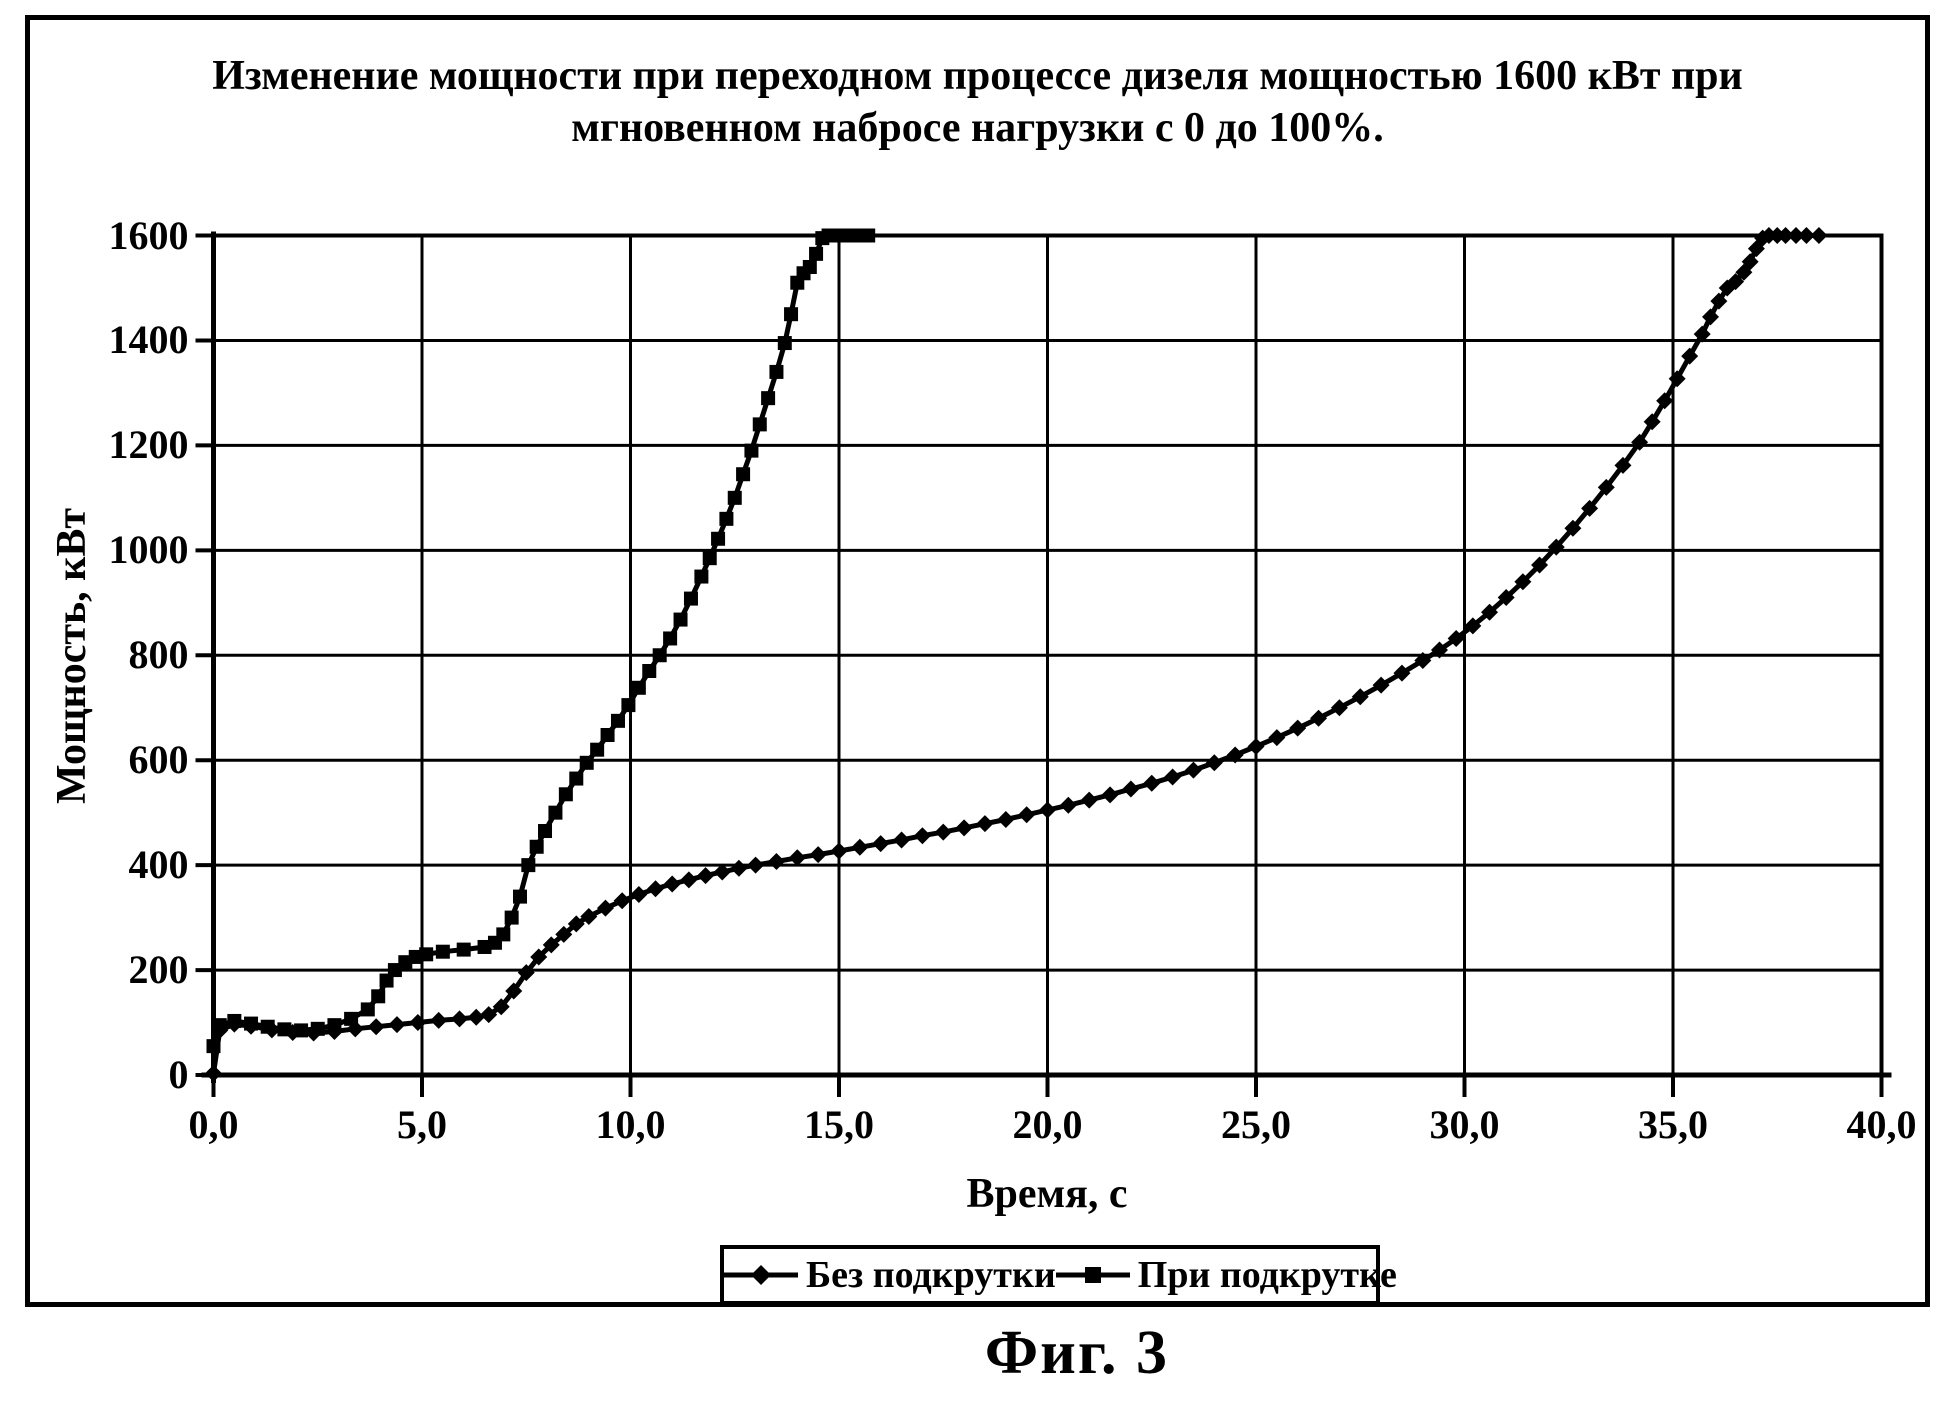 The height and width of the screenshot is (1403, 1955). Describe the element at coordinates (761, 1275) in the screenshot. I see `diamond-marker-icon` at that location.